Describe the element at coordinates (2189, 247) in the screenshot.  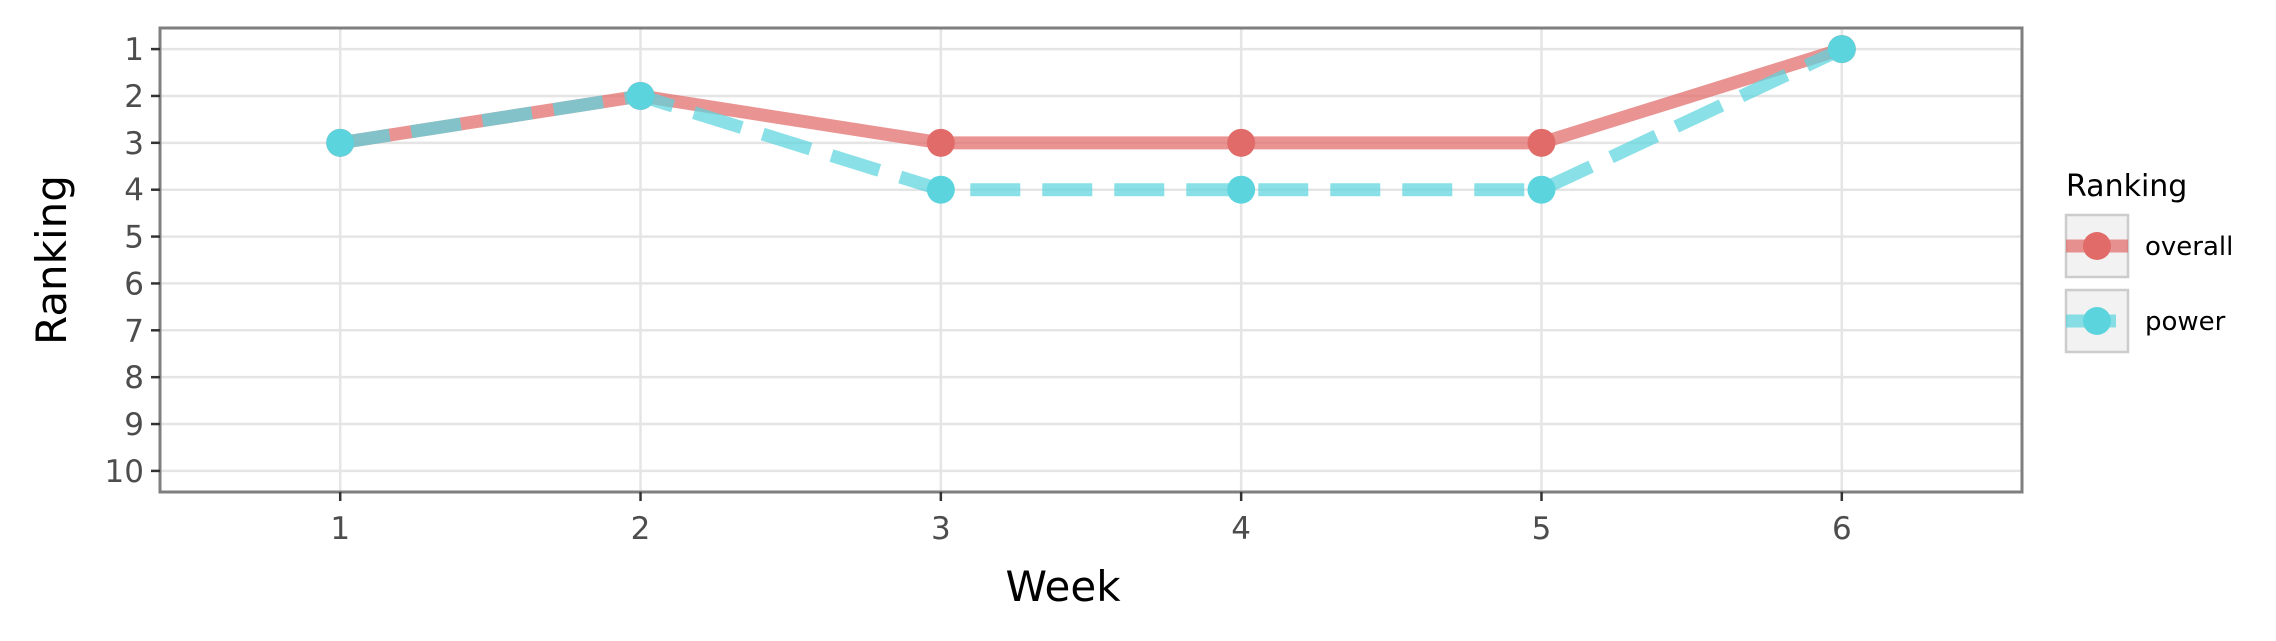
I see `legend-label-overall: overall` at that location.